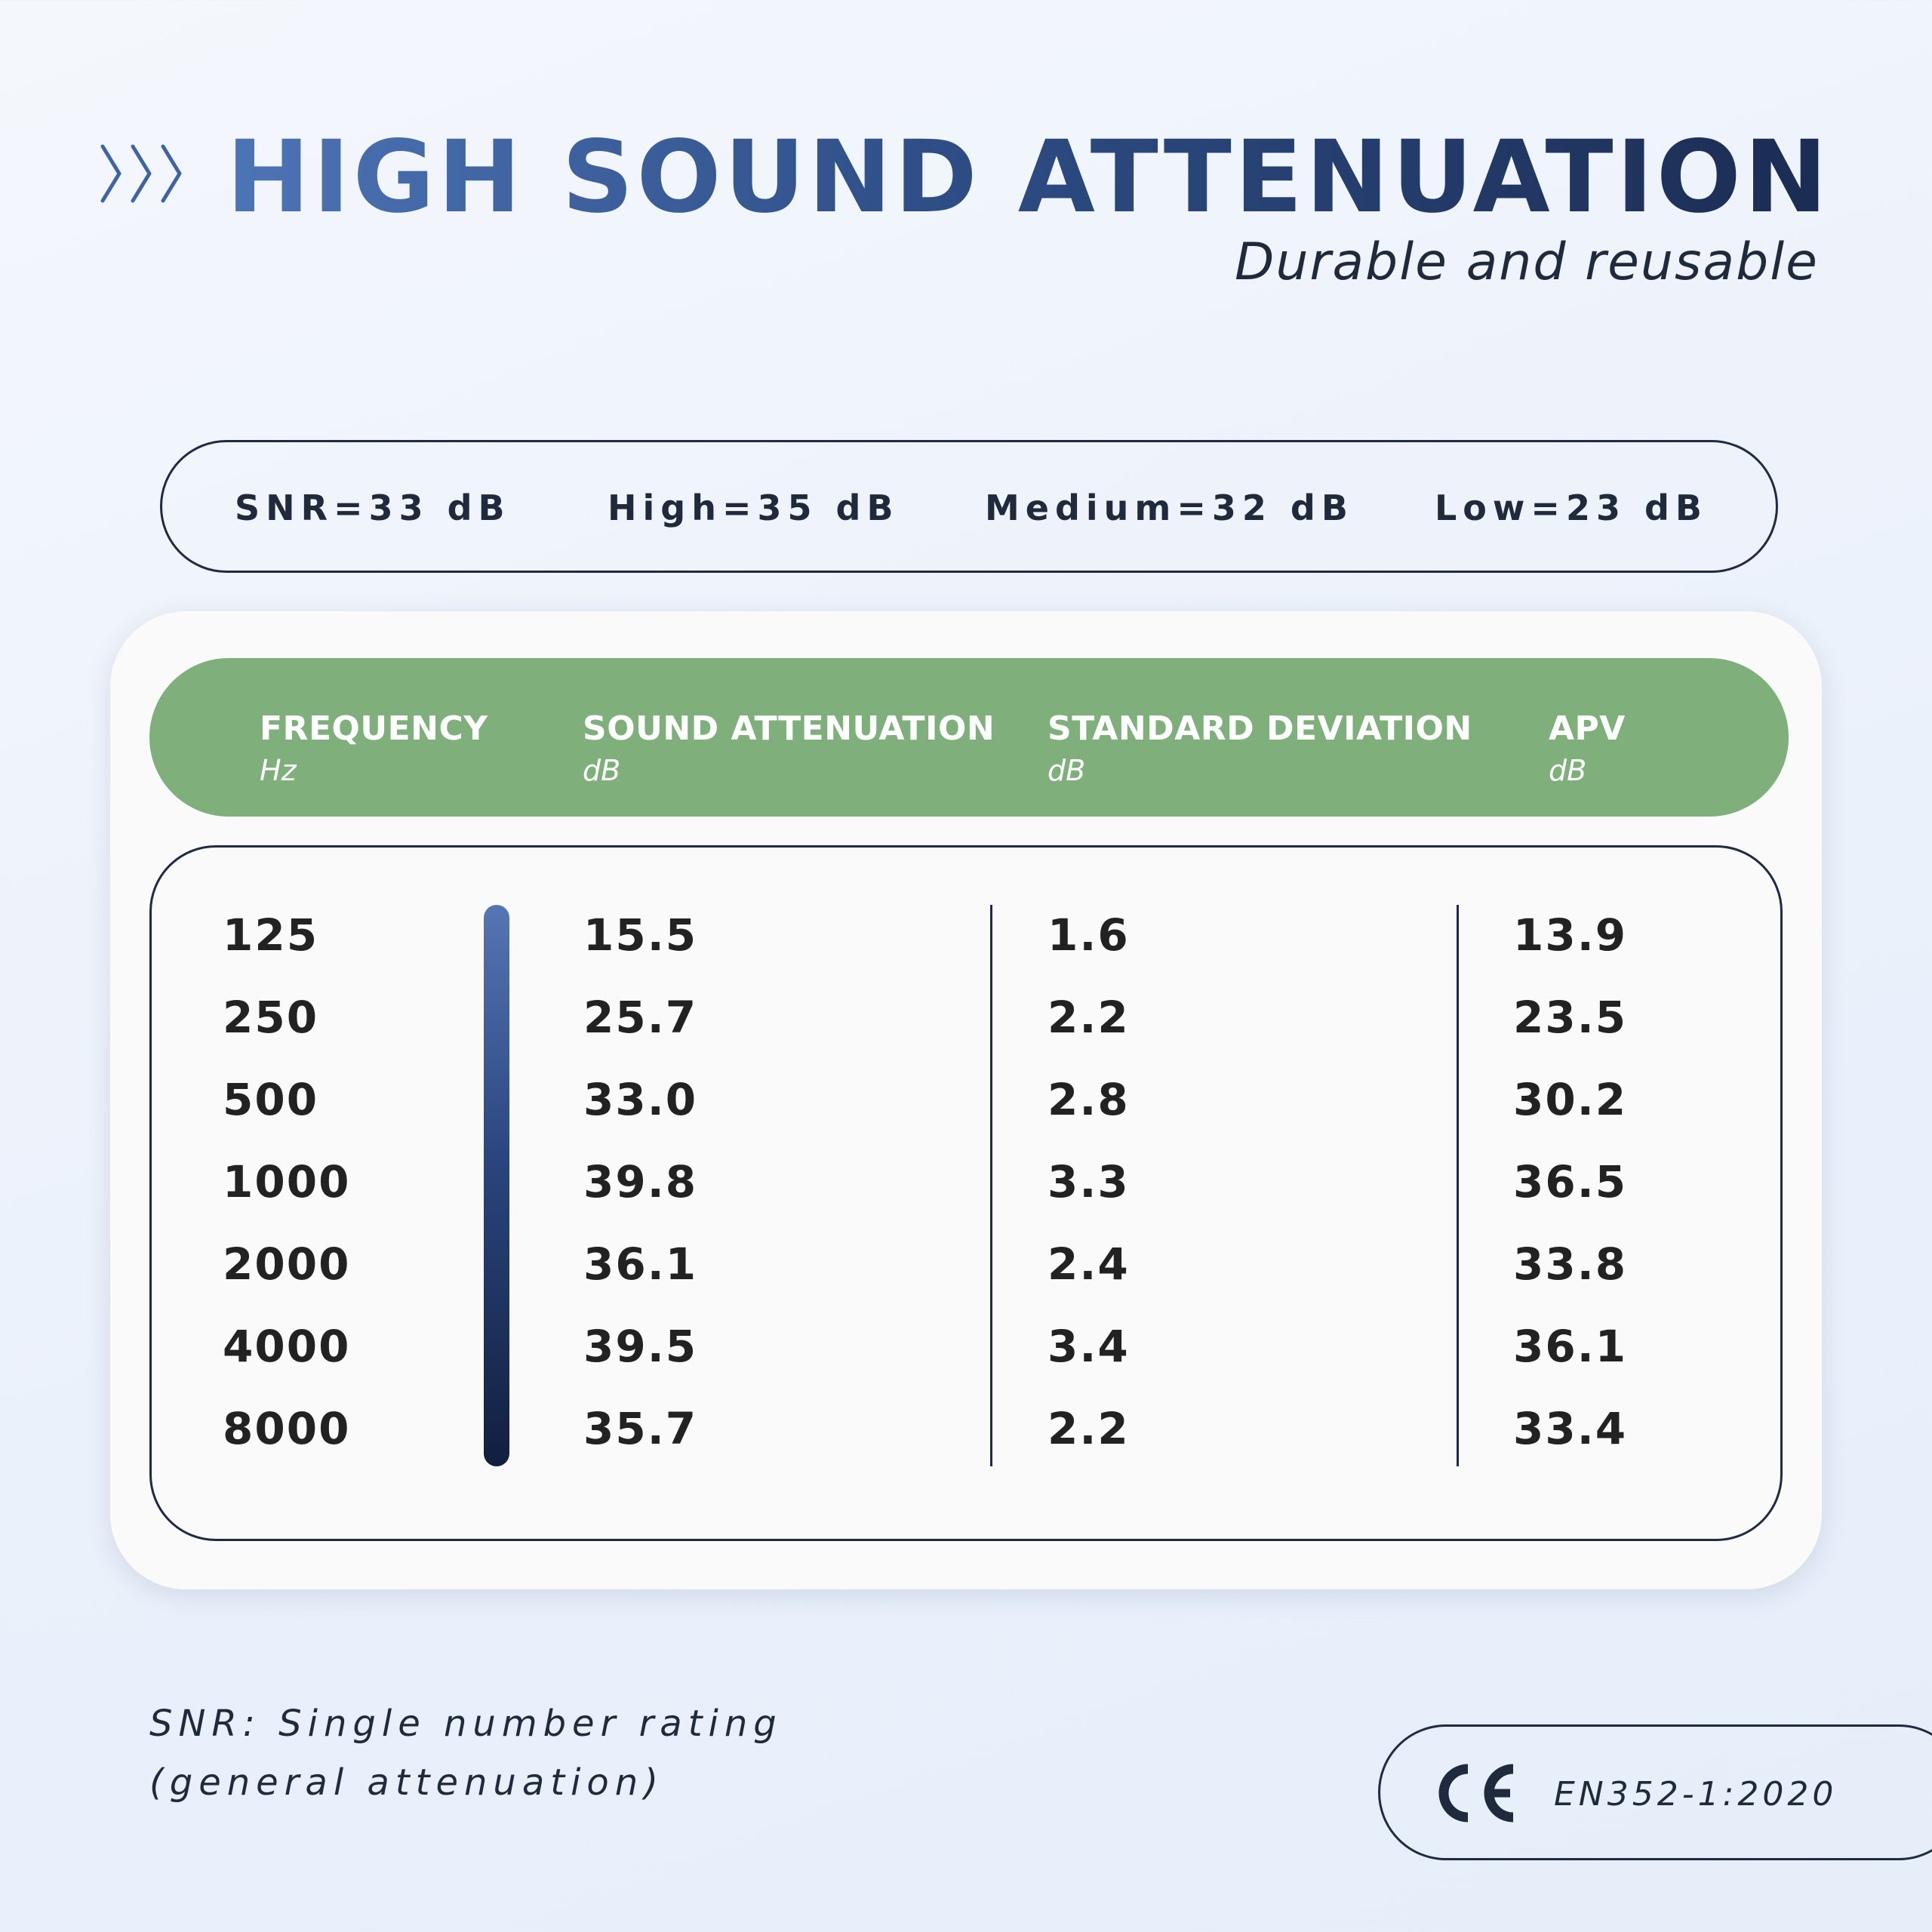 The image size is (1932, 1932). I want to click on frequency-cell: 500, so click(271, 1099).